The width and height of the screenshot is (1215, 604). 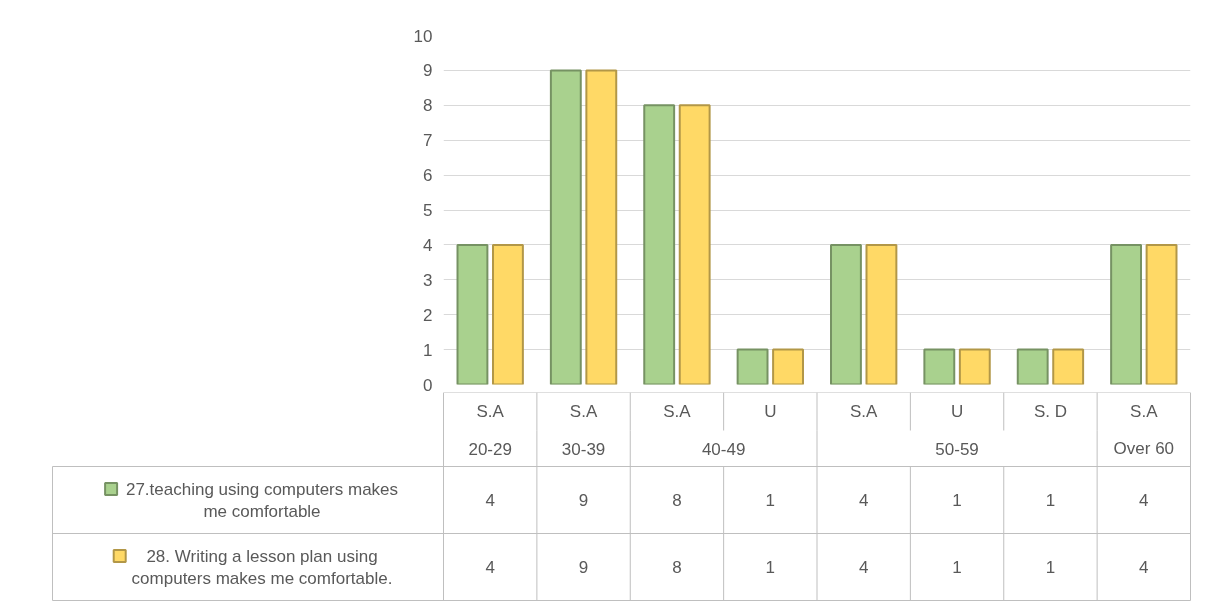 I want to click on x-tick-label: S. D, so click(x=1050, y=411).